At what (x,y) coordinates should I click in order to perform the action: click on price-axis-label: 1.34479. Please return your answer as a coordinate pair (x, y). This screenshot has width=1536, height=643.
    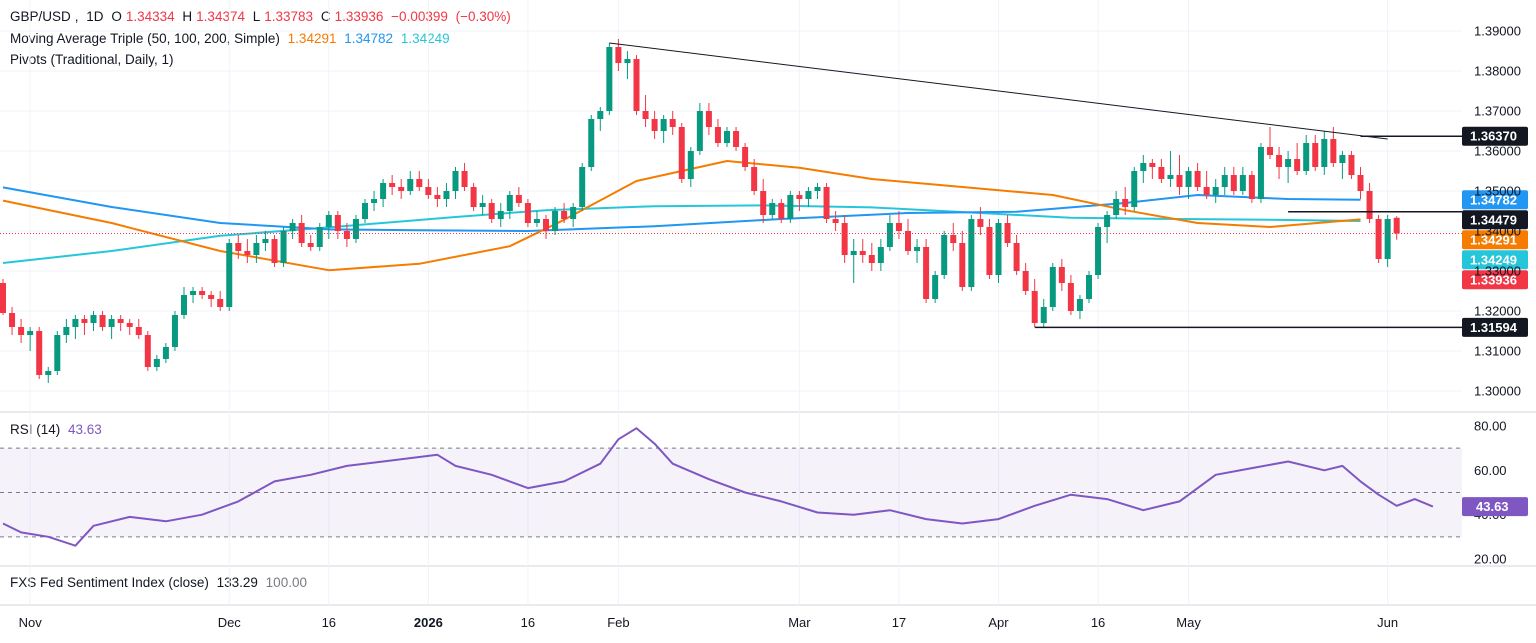
    Looking at the image, I should click on (1493, 219).